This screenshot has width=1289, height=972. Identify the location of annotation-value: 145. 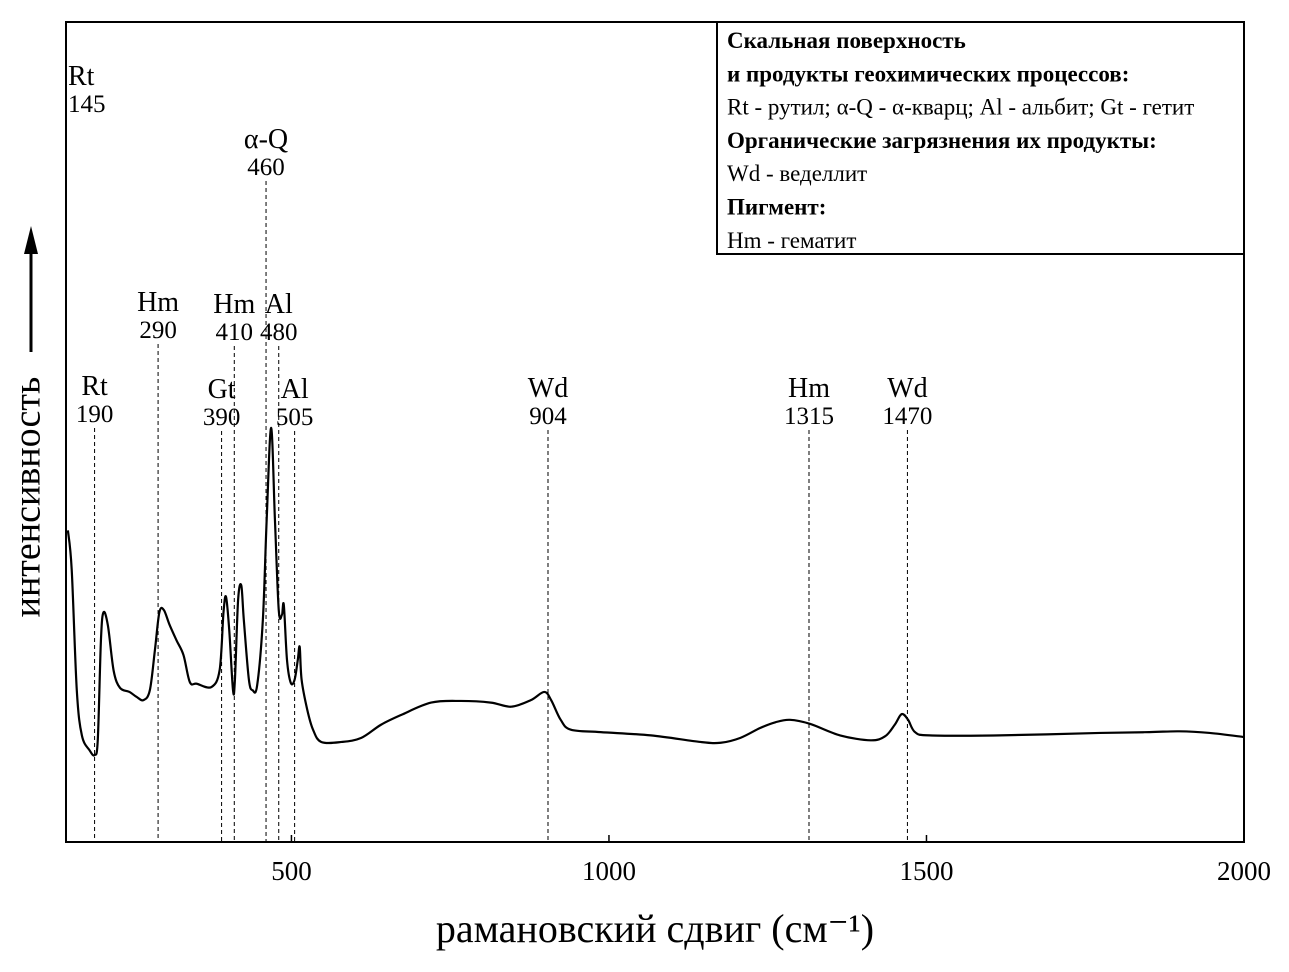
(87, 104).